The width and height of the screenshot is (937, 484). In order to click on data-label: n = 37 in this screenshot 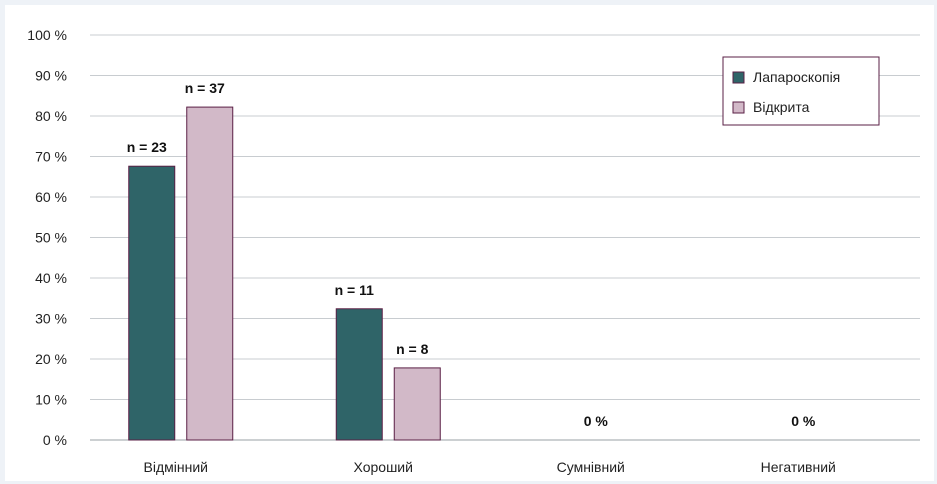, I will do `click(205, 88)`.